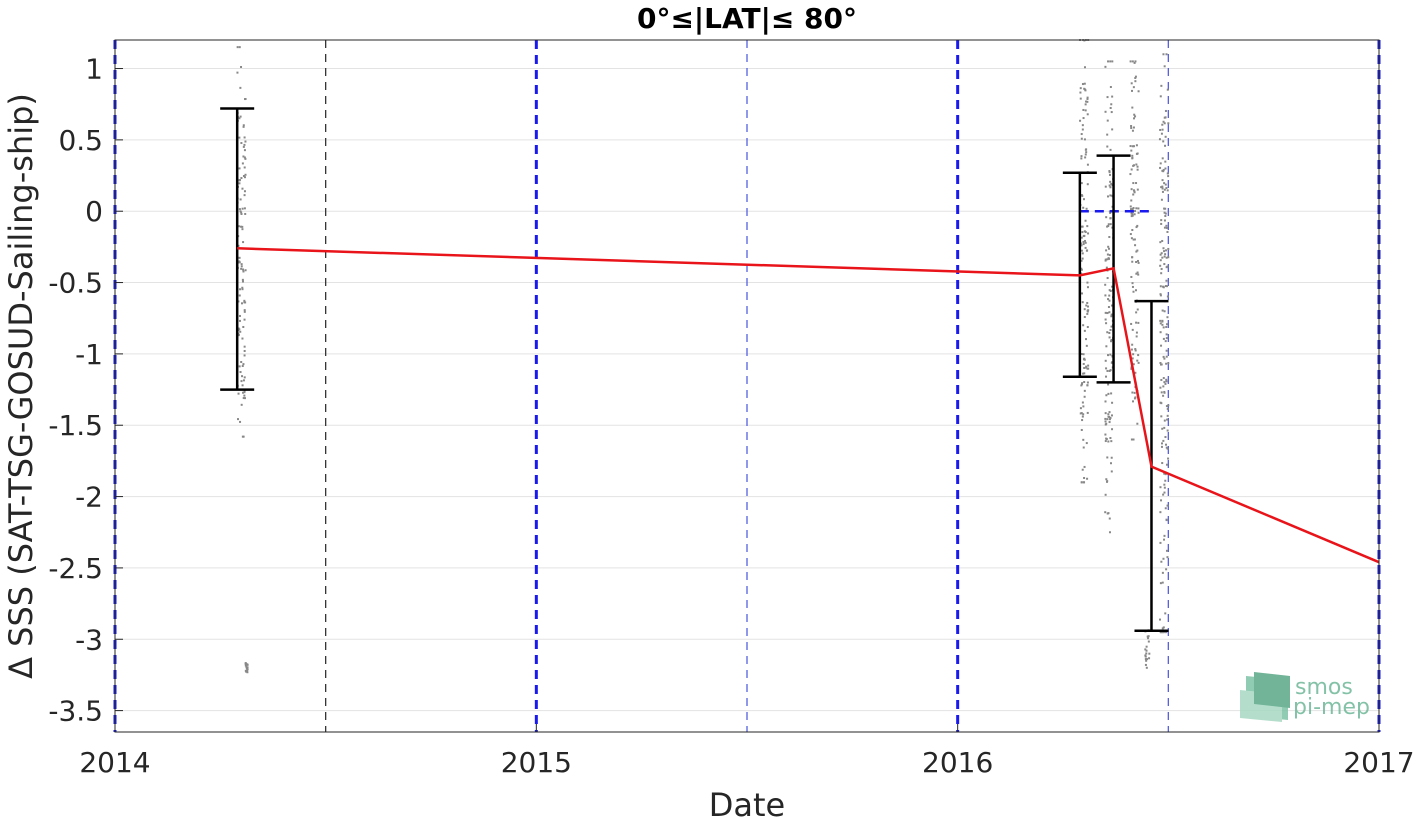 Image resolution: width=1418 pixels, height=818 pixels. I want to click on y-tick-label: -3.5, so click(75, 711).